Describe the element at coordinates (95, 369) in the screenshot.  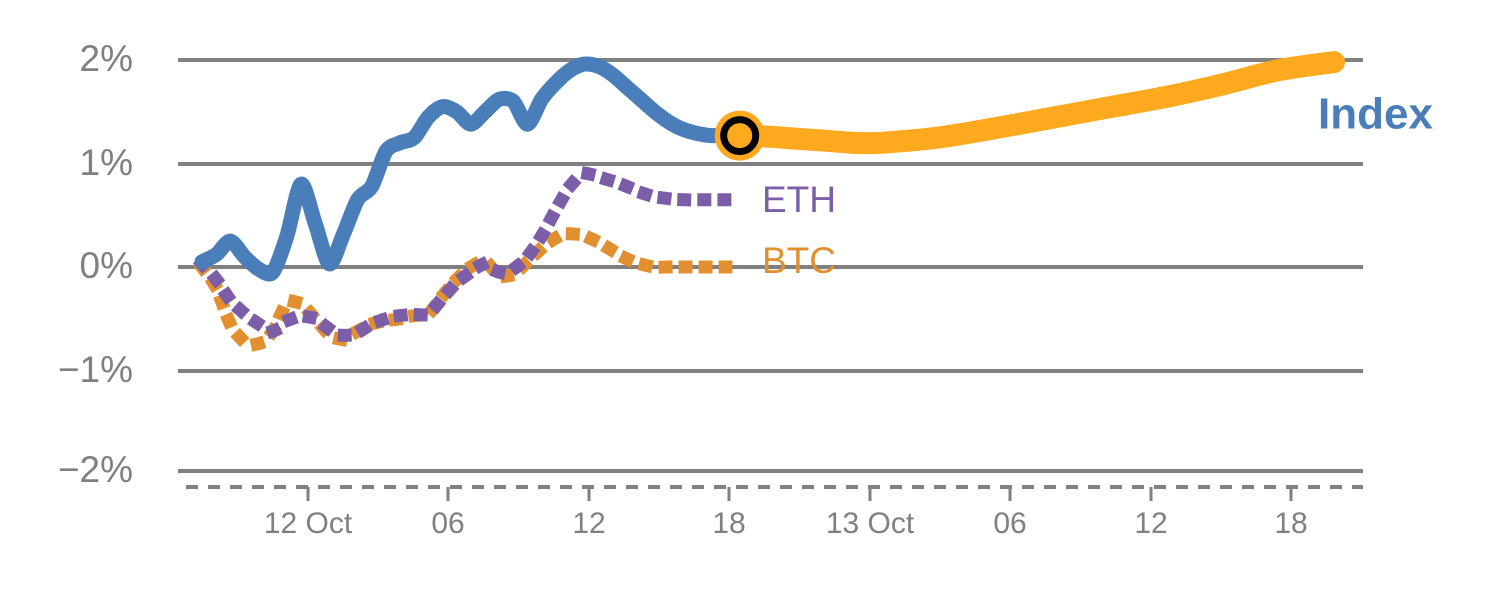
I see `ytick-label-neg1pct: −1%` at that location.